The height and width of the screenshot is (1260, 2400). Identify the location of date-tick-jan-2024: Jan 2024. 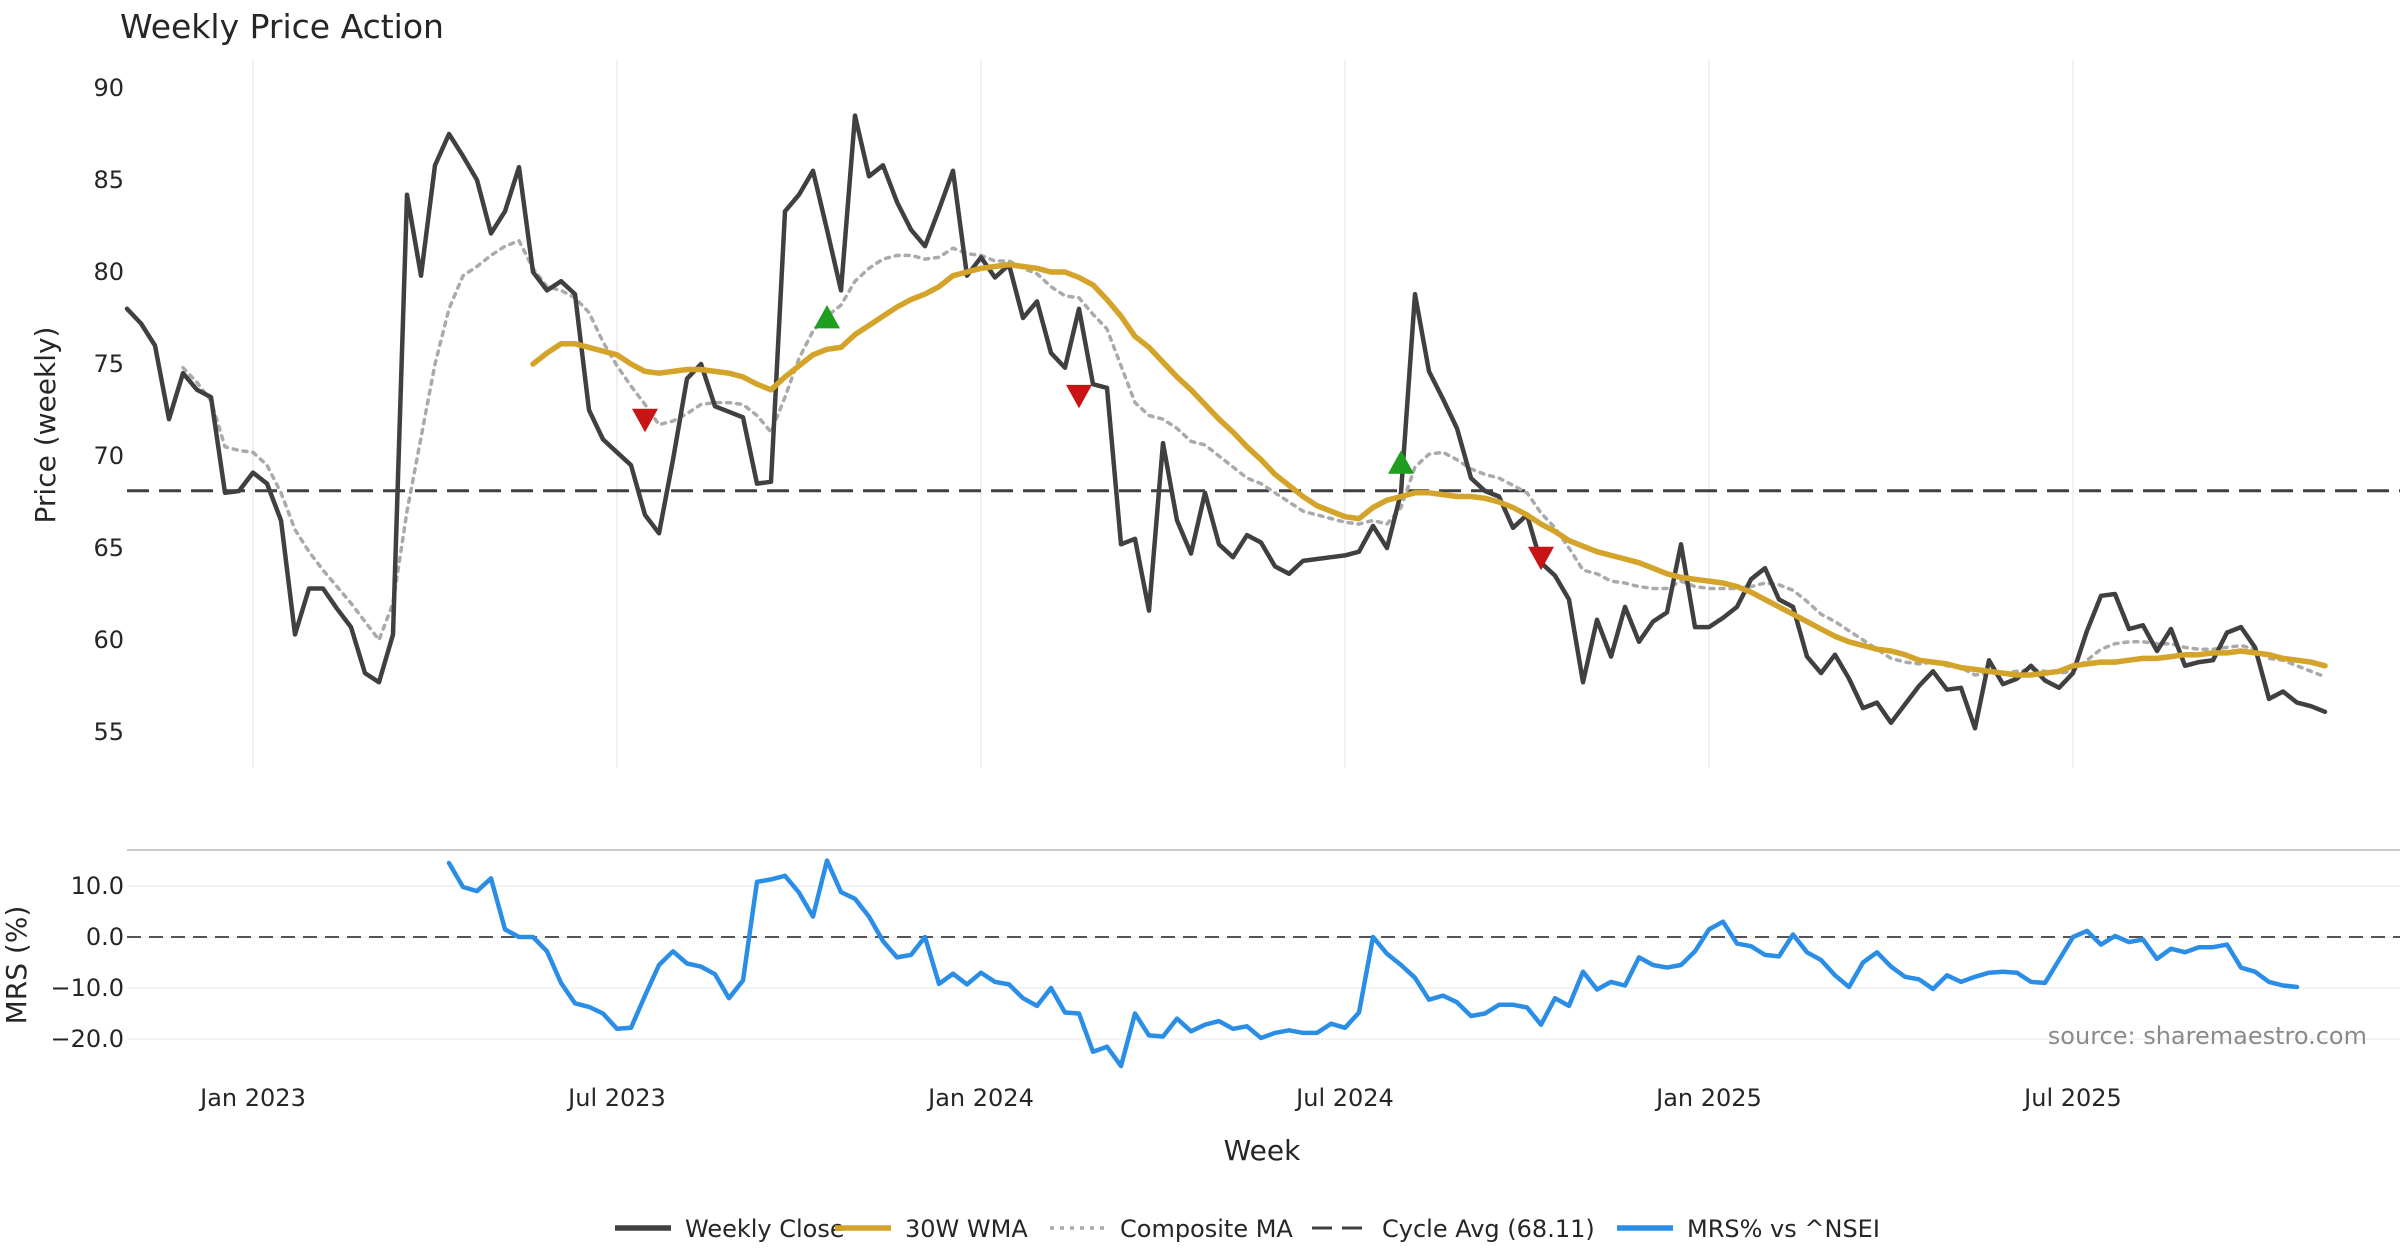
(980, 1098).